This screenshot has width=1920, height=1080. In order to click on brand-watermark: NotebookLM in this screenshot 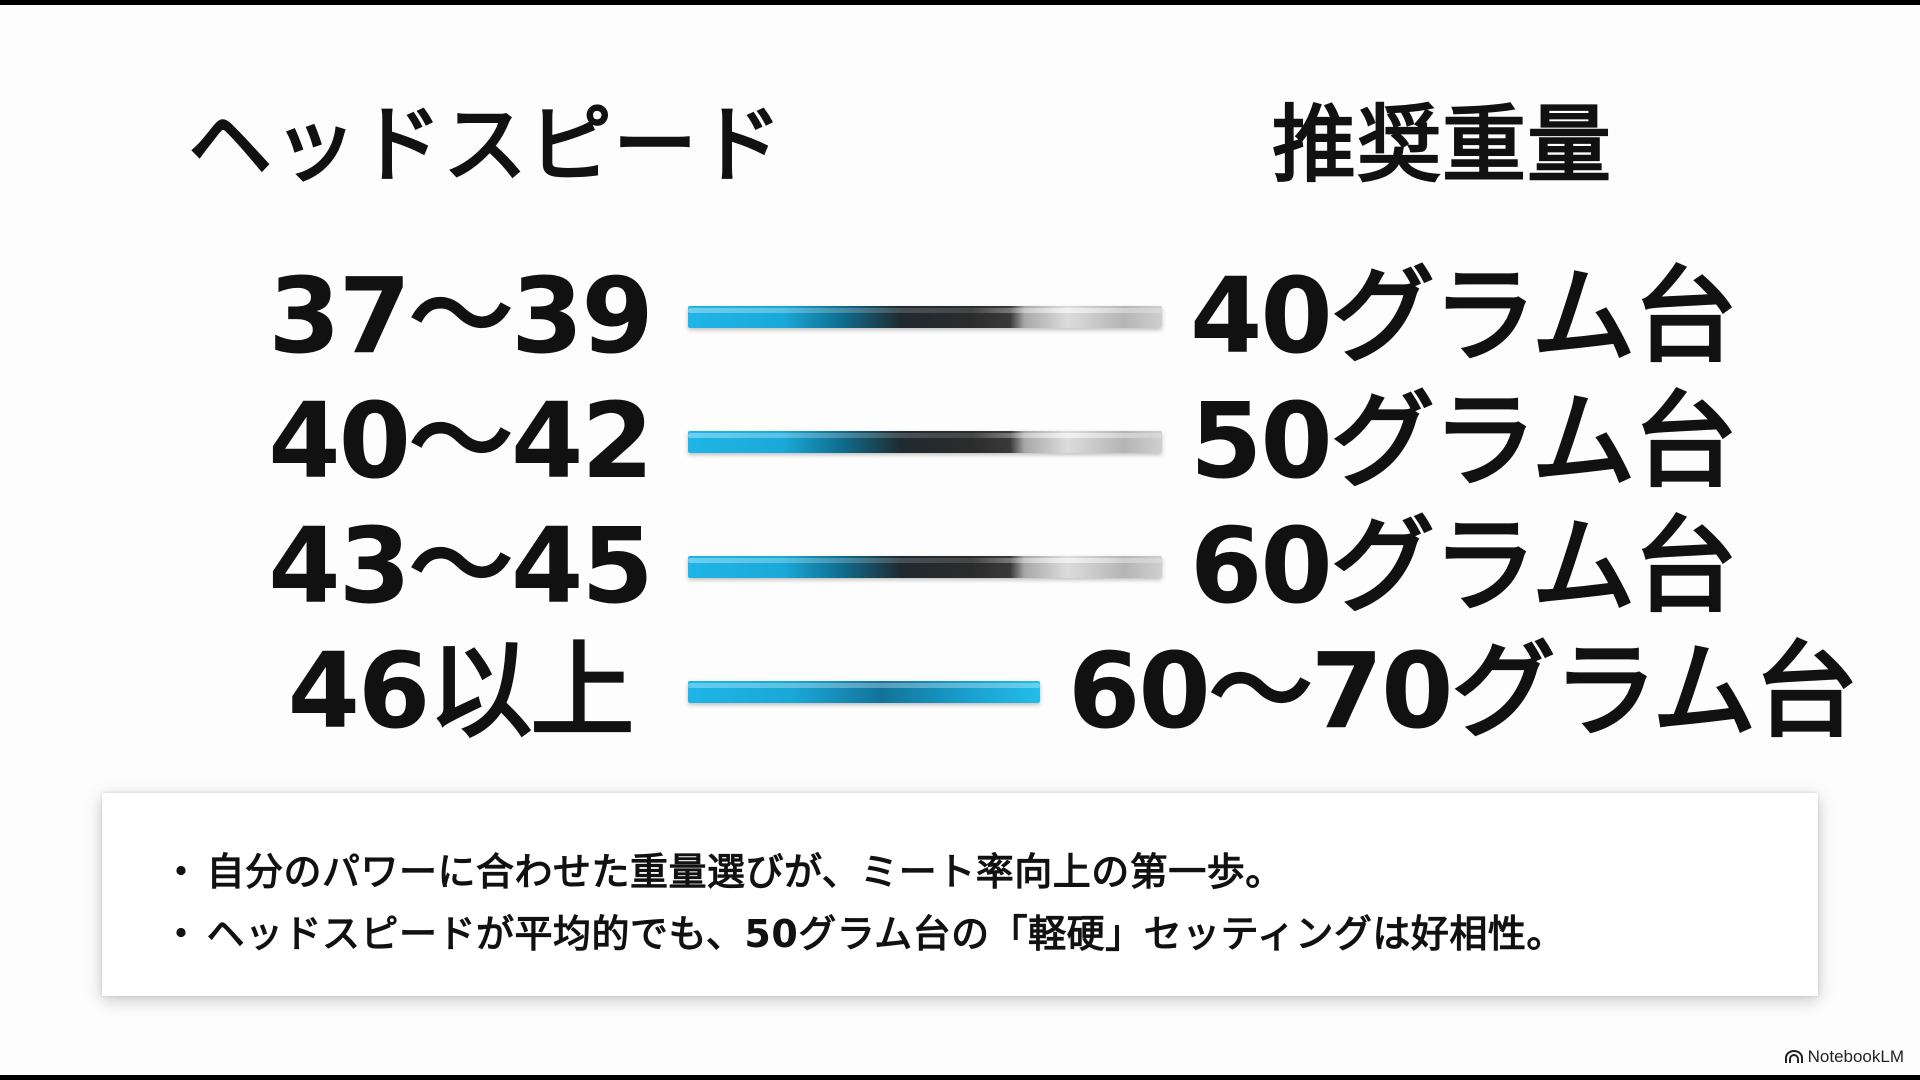, I will do `click(1844, 1057)`.